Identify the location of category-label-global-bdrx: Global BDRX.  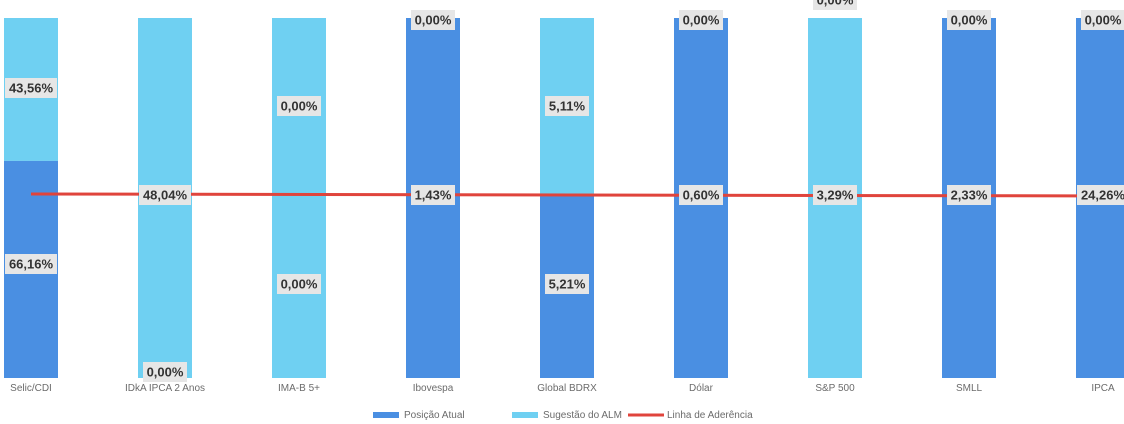
(567, 388).